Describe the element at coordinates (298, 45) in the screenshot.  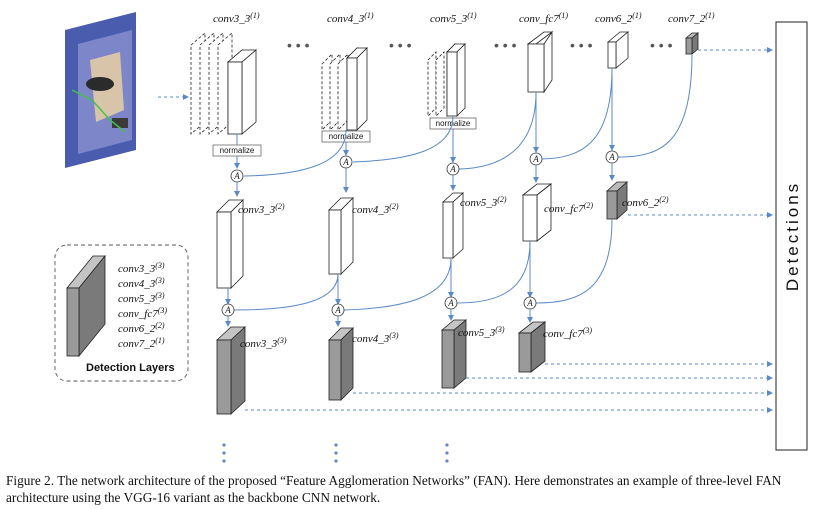
I see `ellipsis-1: • • •` at that location.